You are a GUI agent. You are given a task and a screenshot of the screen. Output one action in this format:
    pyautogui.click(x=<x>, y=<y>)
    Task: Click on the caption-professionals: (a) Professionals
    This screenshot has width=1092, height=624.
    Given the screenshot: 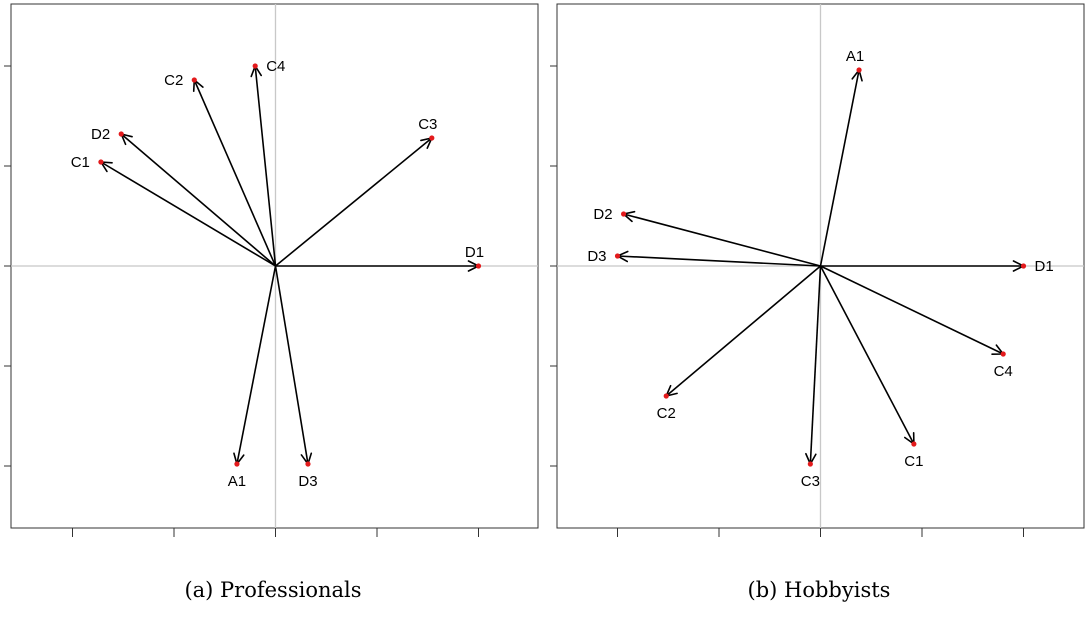 What is the action you would take?
    pyautogui.click(x=273, y=590)
    